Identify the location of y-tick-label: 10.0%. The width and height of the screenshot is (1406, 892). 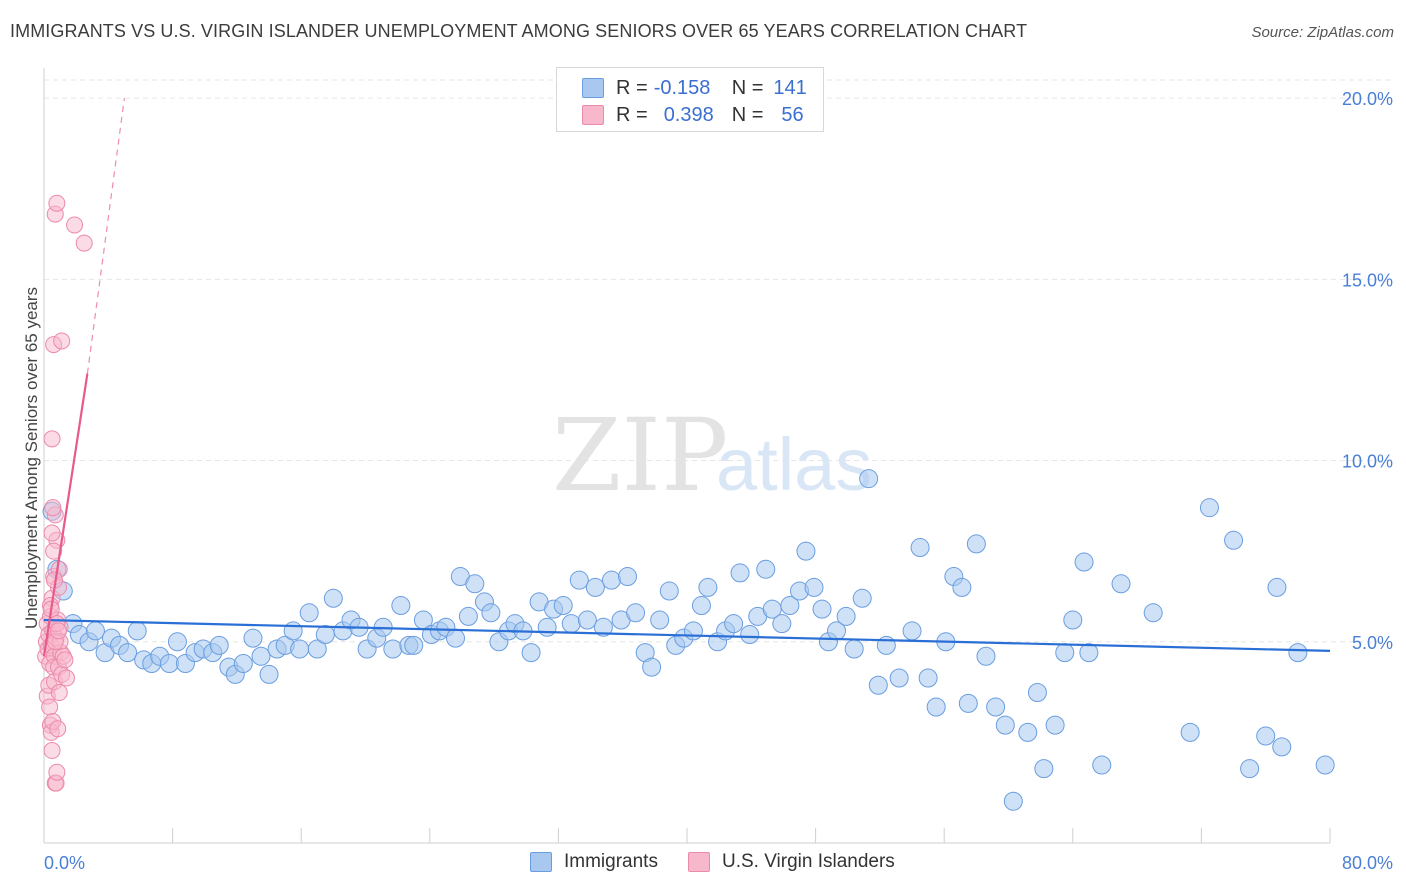
(1367, 462).